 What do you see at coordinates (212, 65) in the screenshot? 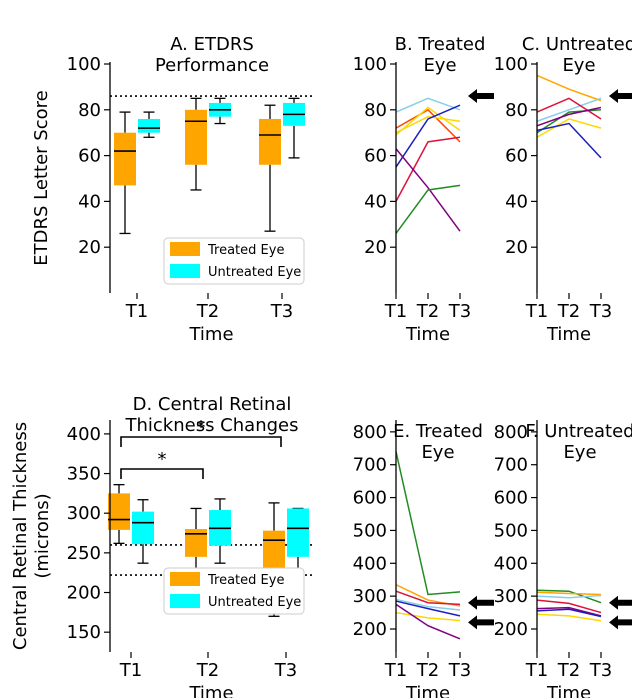
I see `panel-title-A-line2: Performance` at bounding box center [212, 65].